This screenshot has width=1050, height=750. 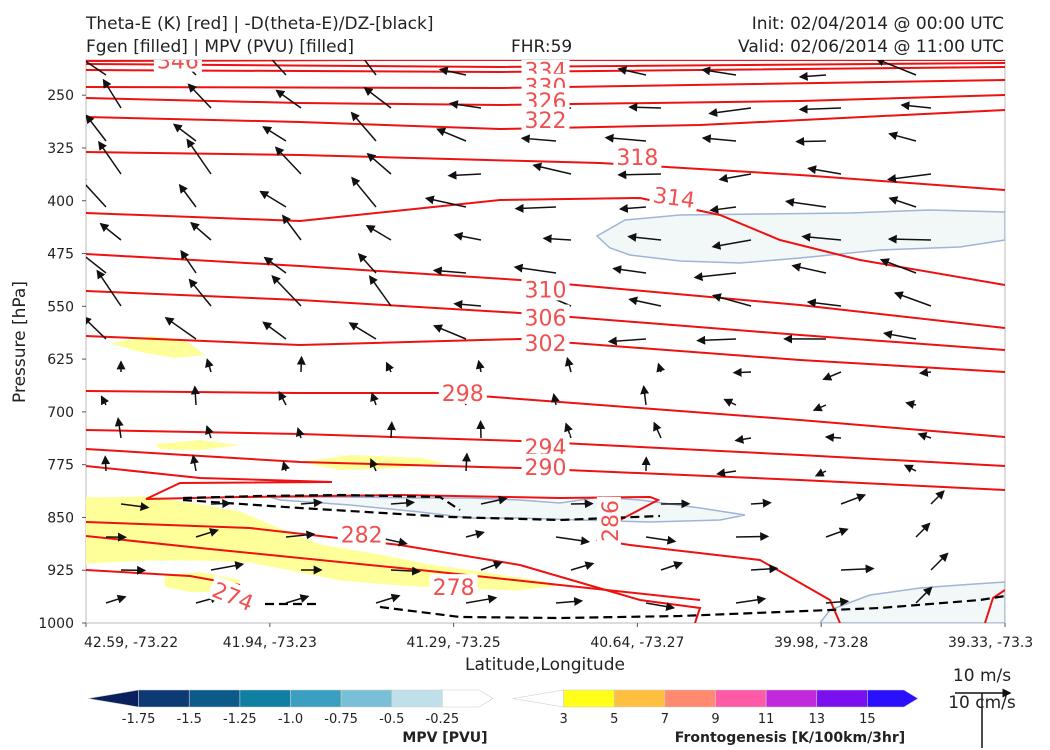 I want to click on colorbar-tick-label: -0.25, so click(x=443, y=719).